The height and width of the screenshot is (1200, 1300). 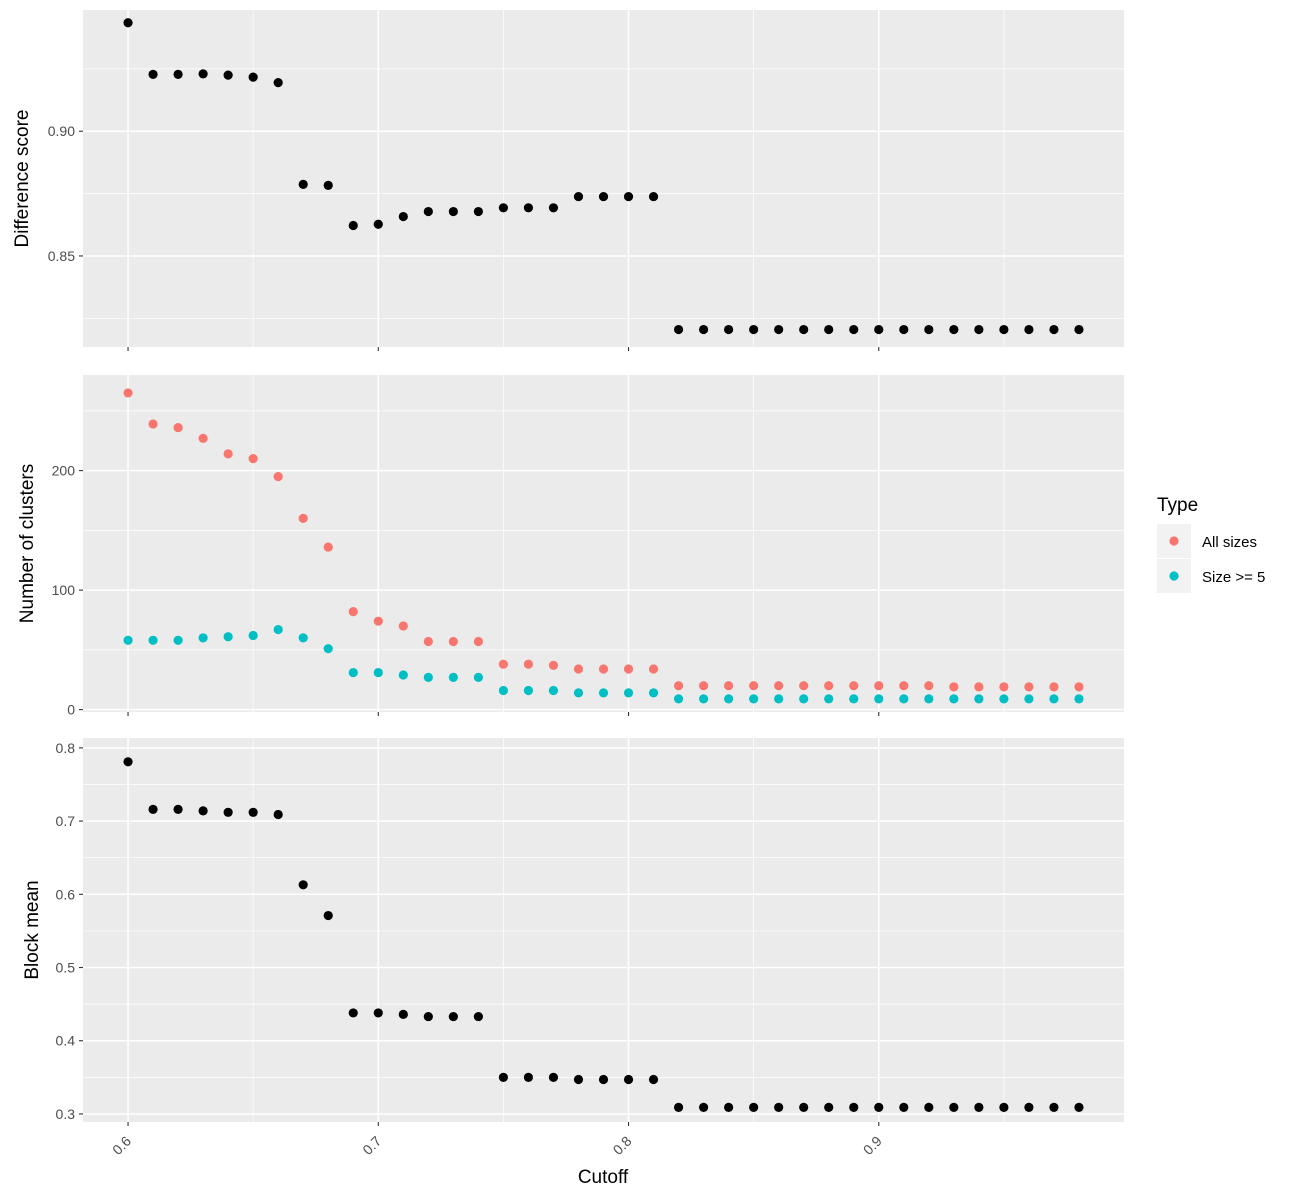 What do you see at coordinates (121, 1145) in the screenshot?
I see `x-tick-label: 0.6` at bounding box center [121, 1145].